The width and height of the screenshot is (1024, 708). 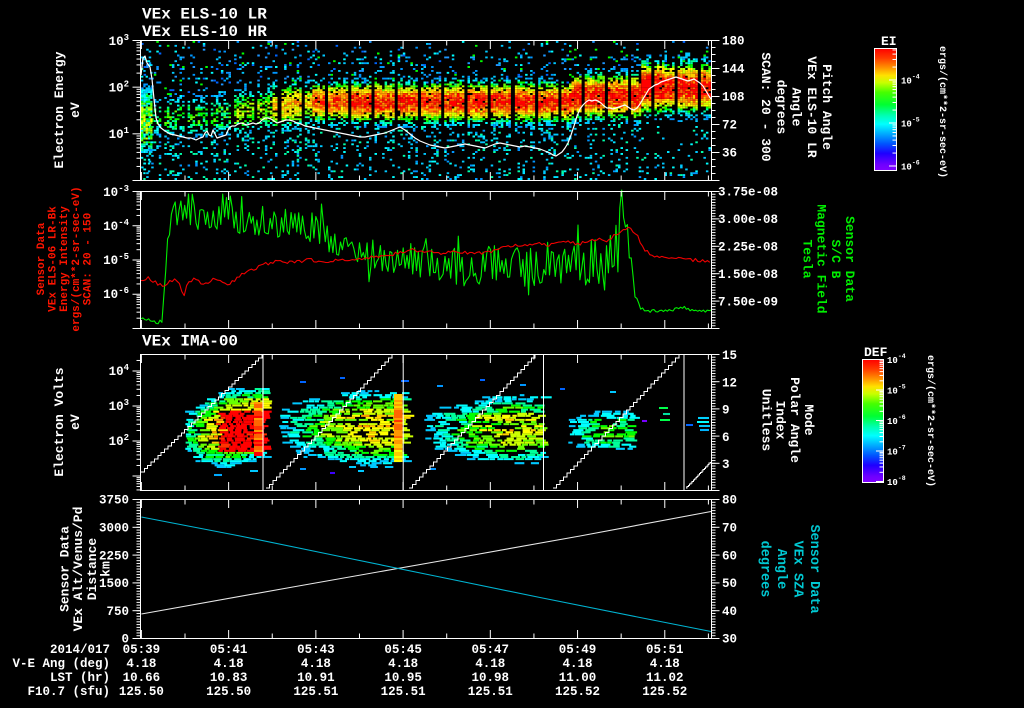 I want to click on svg-text: VEx ELS-10 HR, so click(x=204, y=32).